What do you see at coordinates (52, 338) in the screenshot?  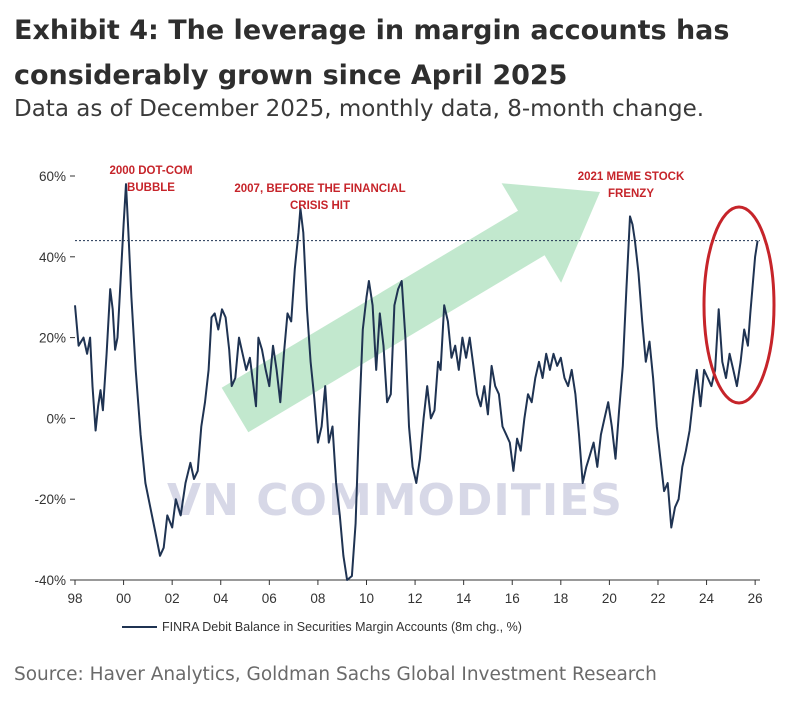 I see `y-tick-label: 20%` at bounding box center [52, 338].